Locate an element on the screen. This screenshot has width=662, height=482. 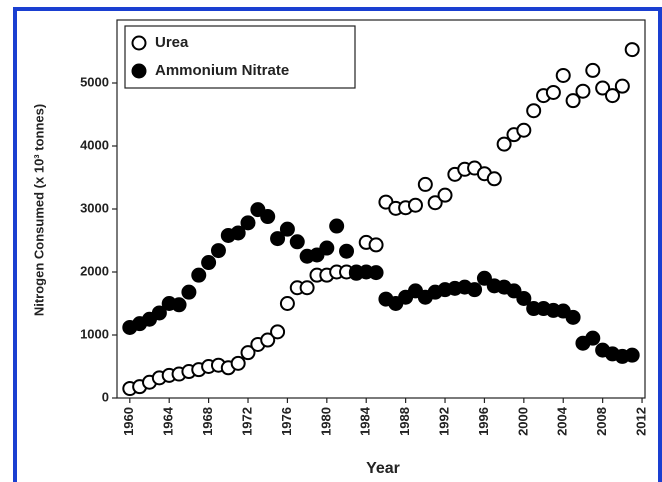
x-tick-label: 1972 is located at coordinates (246, 421).